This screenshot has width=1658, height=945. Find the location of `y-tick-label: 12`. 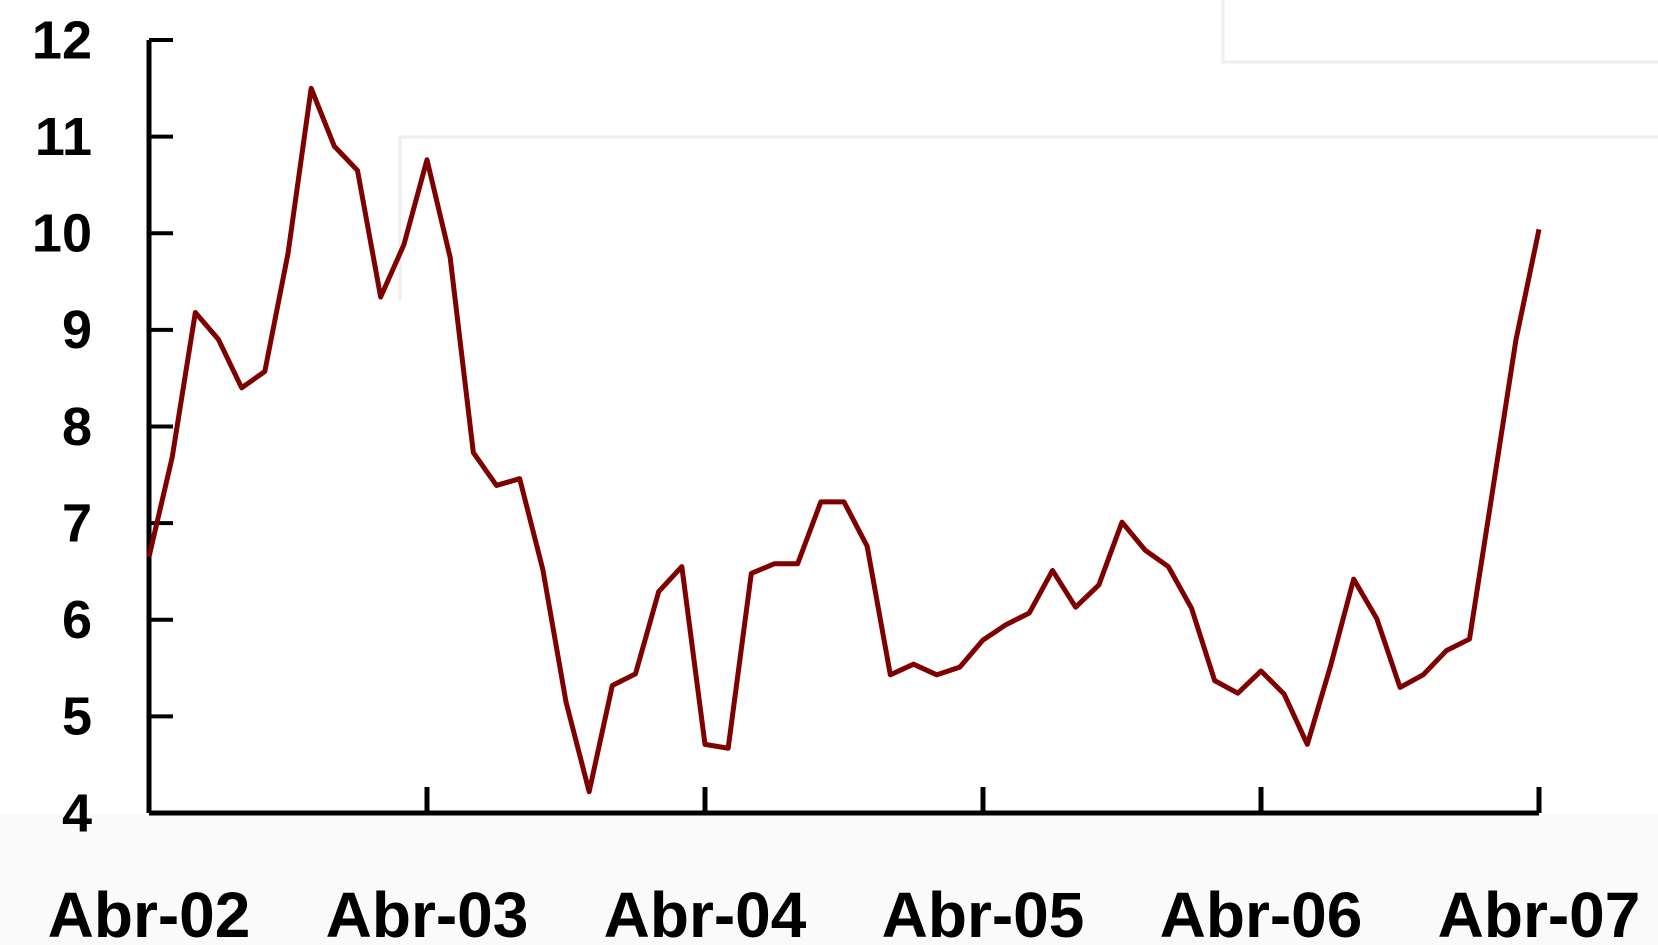

y-tick-label: 12 is located at coordinates (62, 40).